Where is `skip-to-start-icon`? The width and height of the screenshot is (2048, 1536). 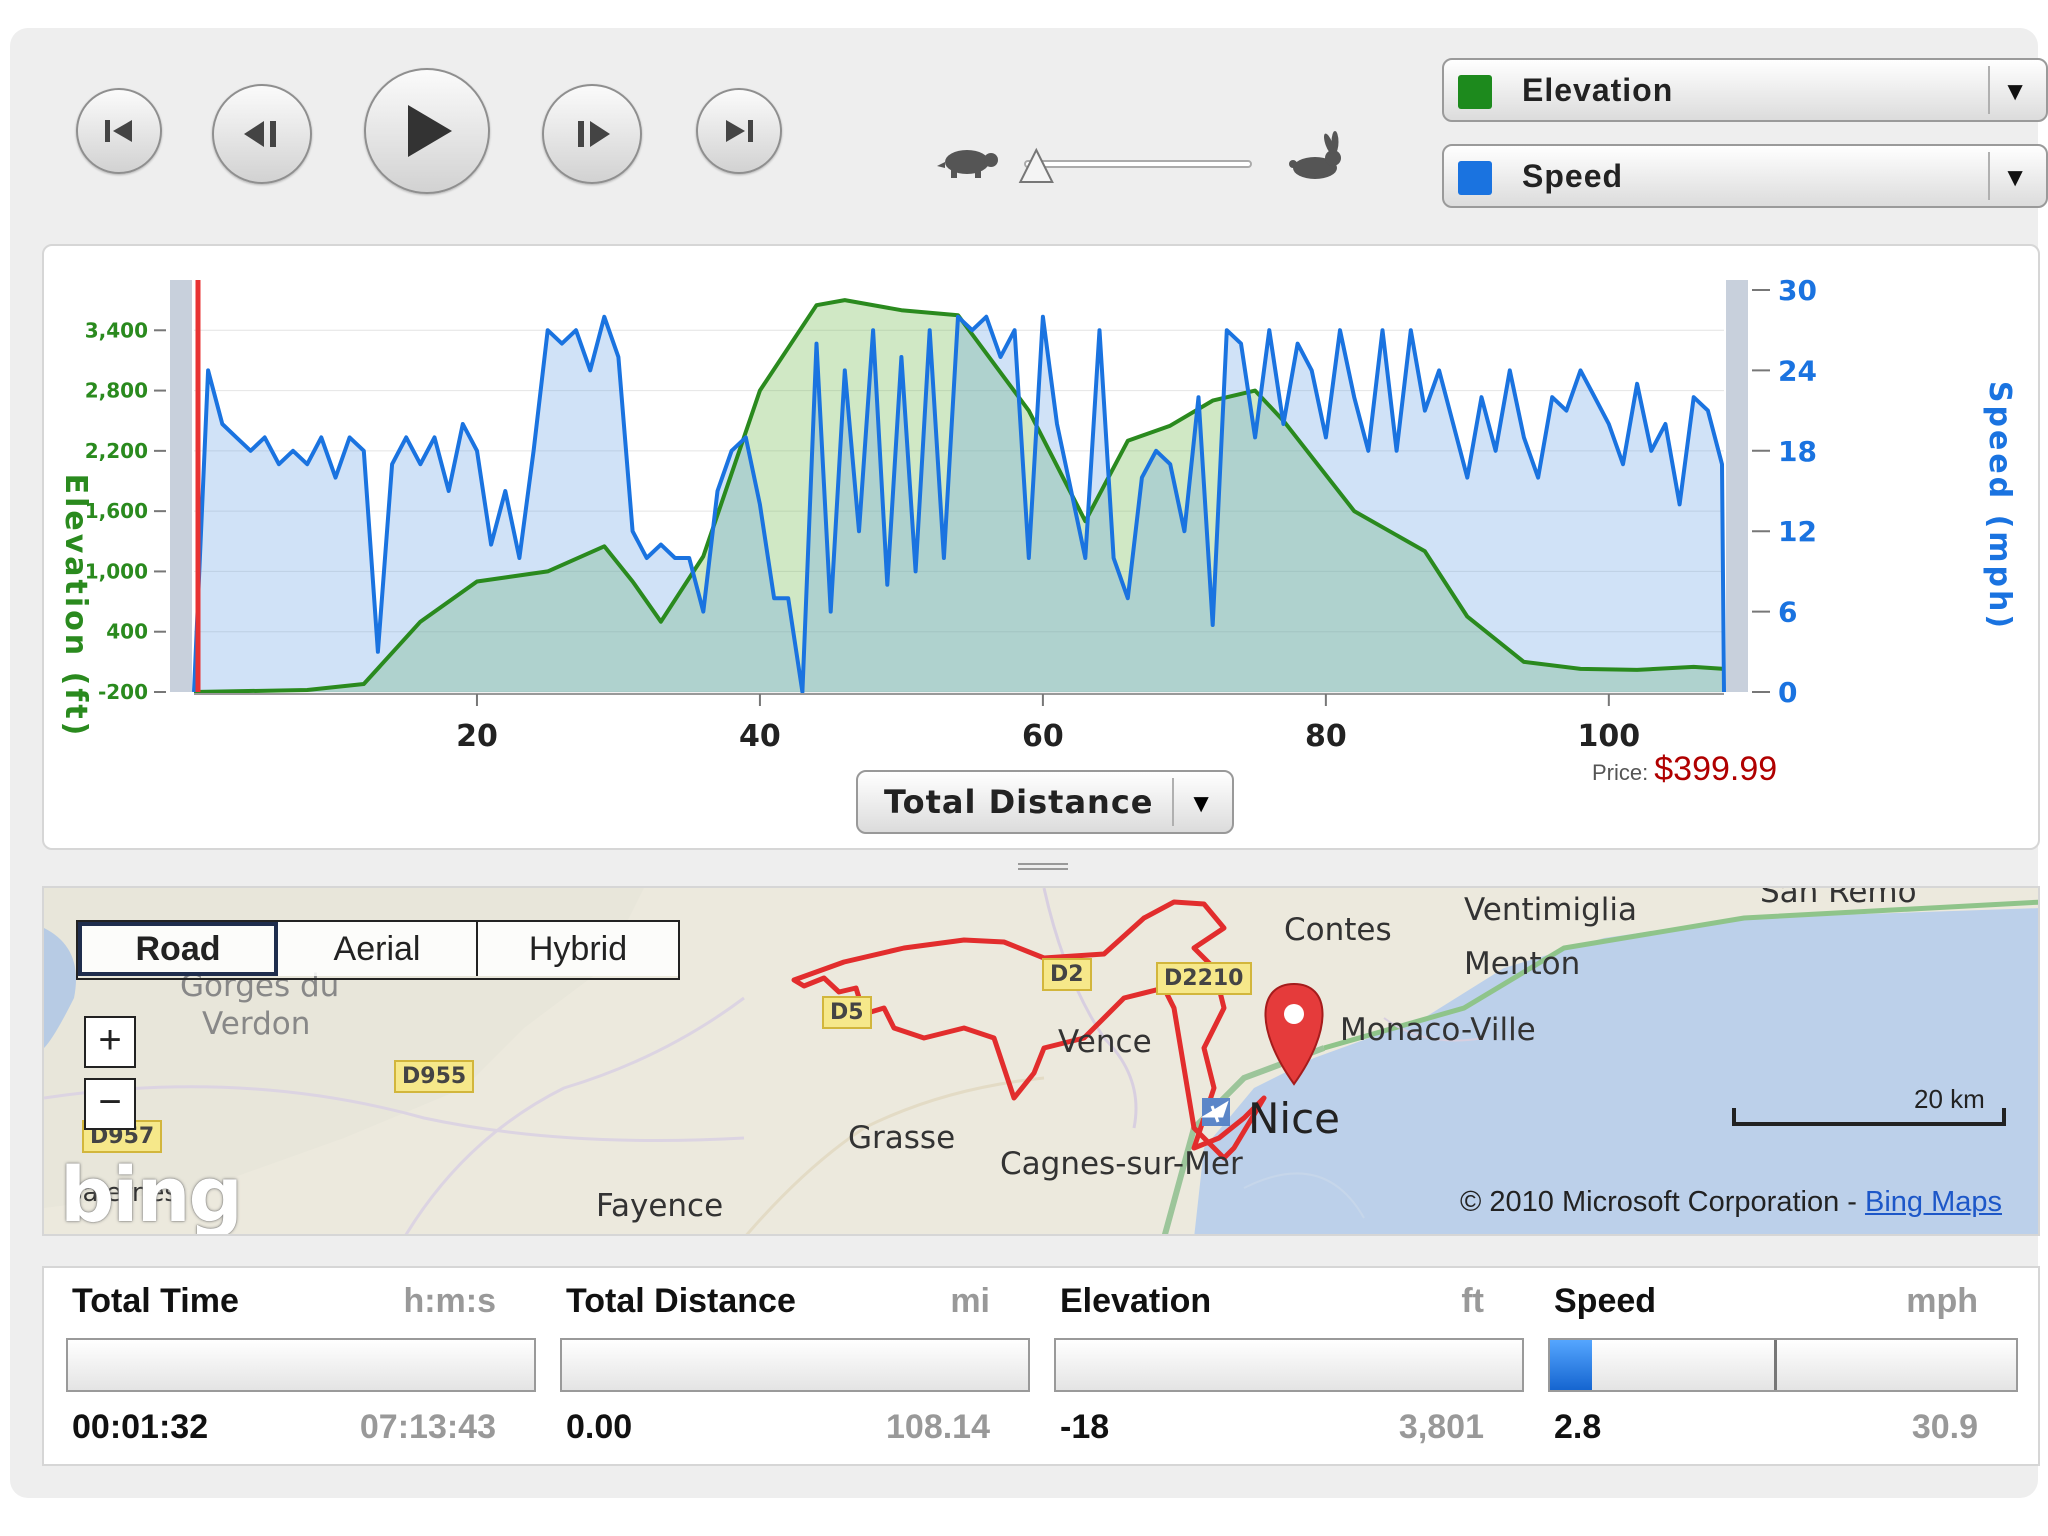 skip-to-start-icon is located at coordinates (118, 131).